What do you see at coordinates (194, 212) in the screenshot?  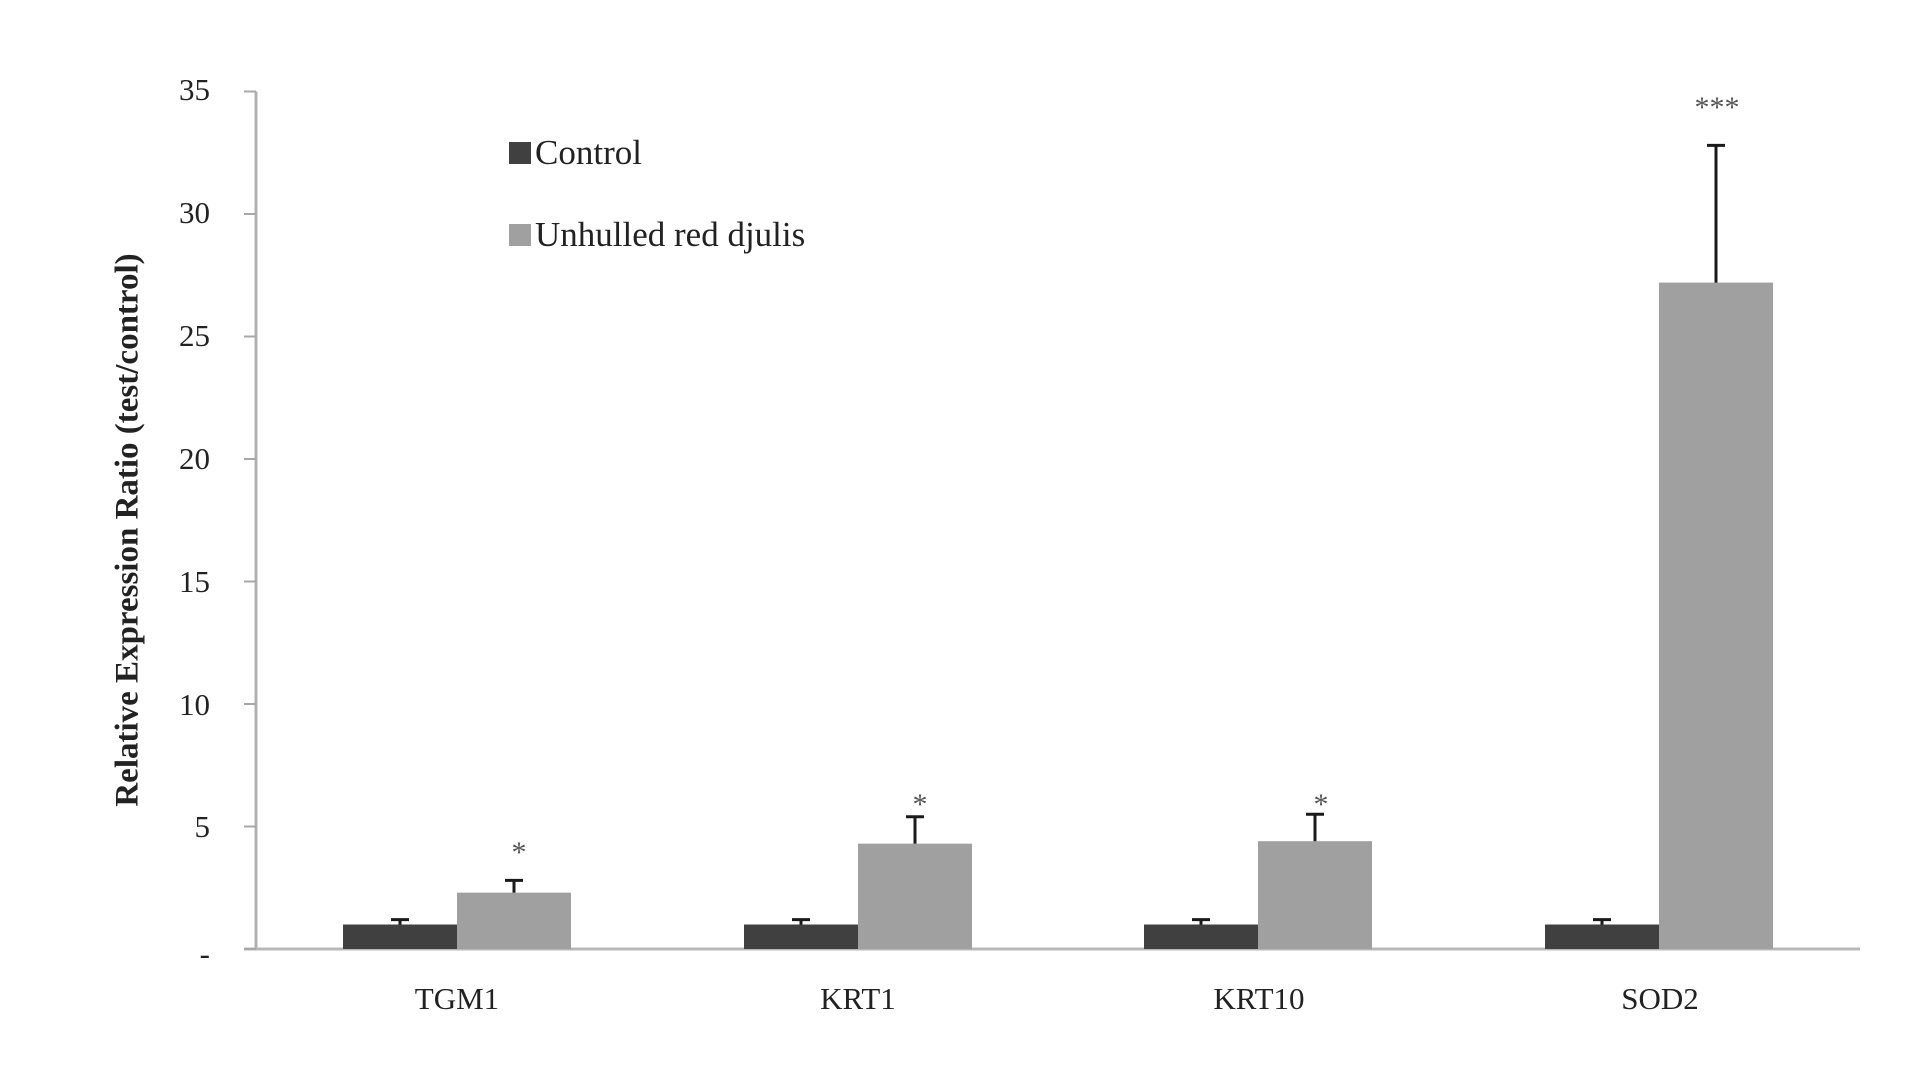 I see `y-tick-label-30: 30` at bounding box center [194, 212].